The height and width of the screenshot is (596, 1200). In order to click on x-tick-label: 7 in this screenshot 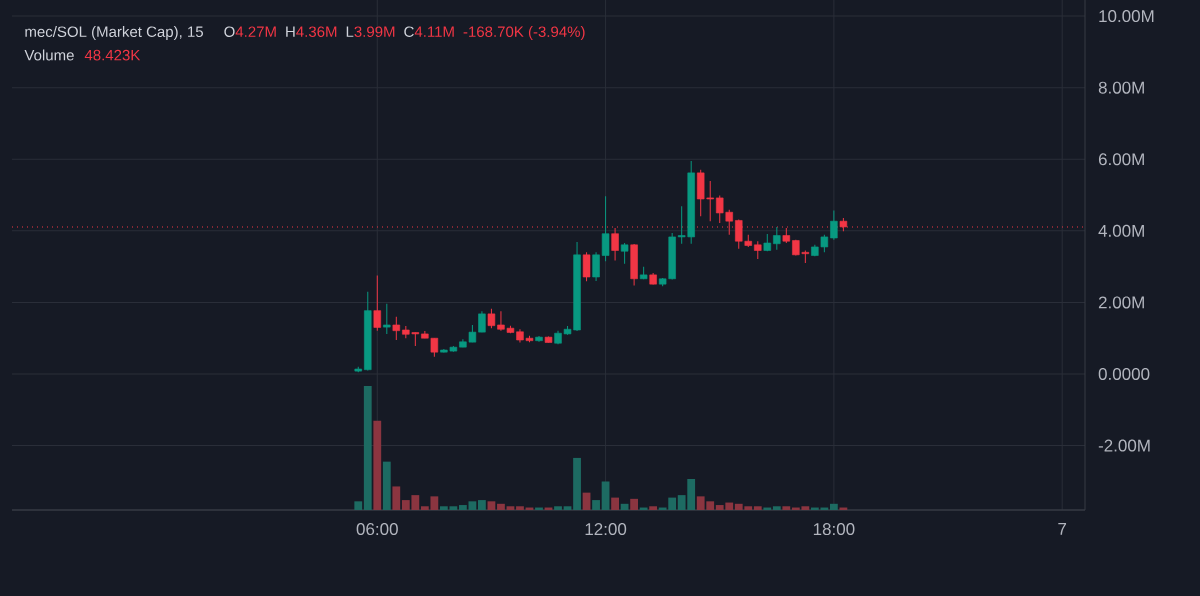, I will do `click(1062, 529)`.